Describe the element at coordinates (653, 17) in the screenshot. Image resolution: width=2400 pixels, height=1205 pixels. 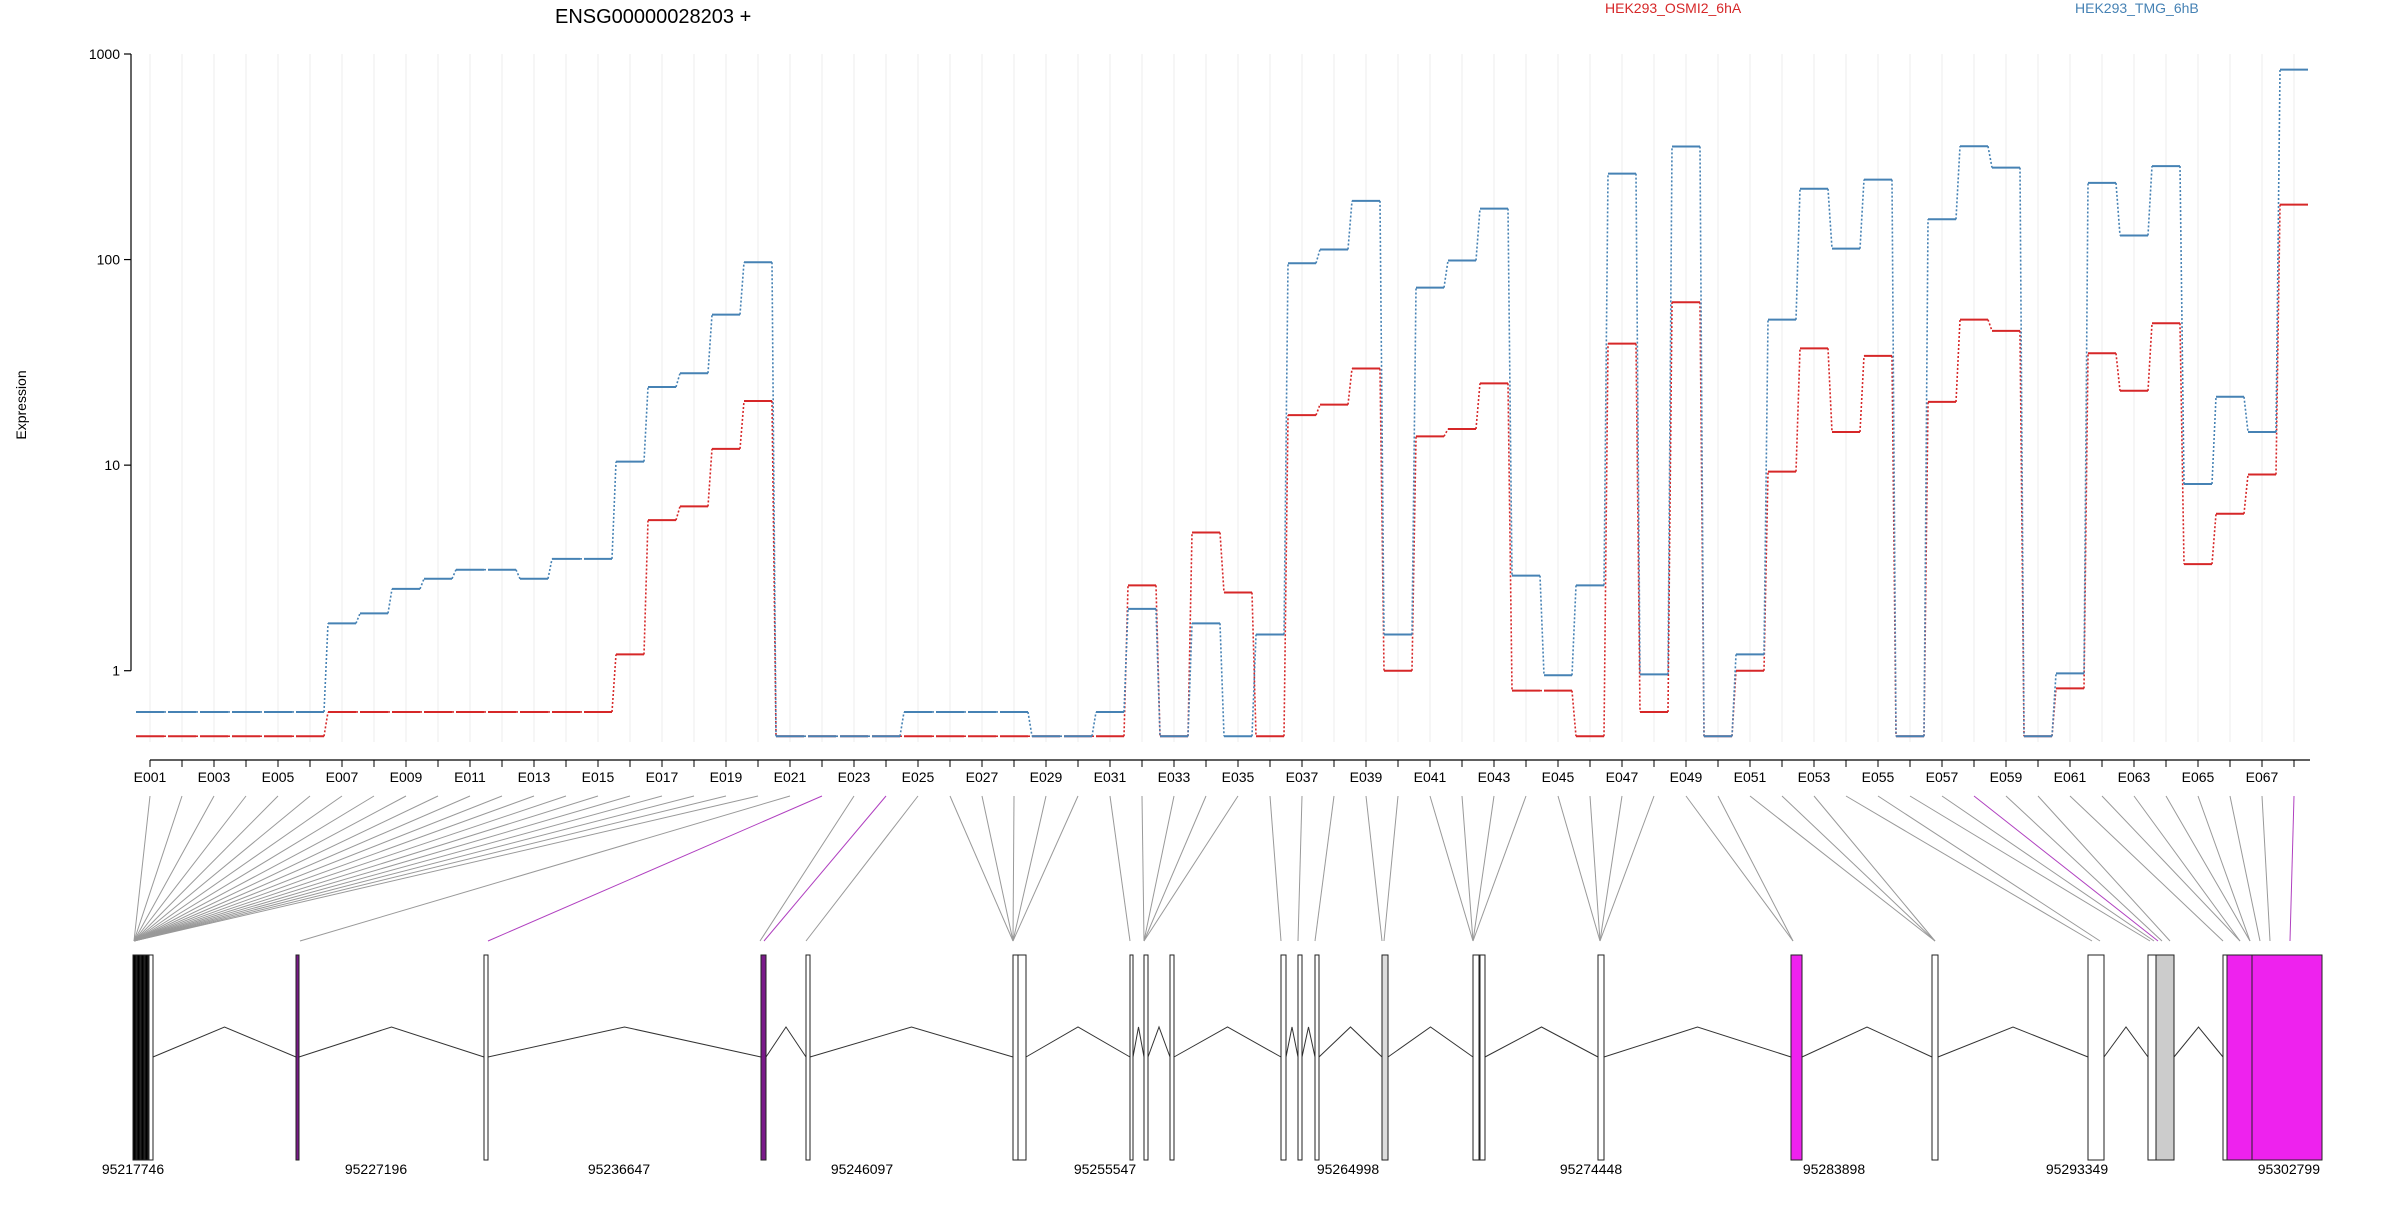
I see `chart-title: ENSG00000028203 +` at that location.